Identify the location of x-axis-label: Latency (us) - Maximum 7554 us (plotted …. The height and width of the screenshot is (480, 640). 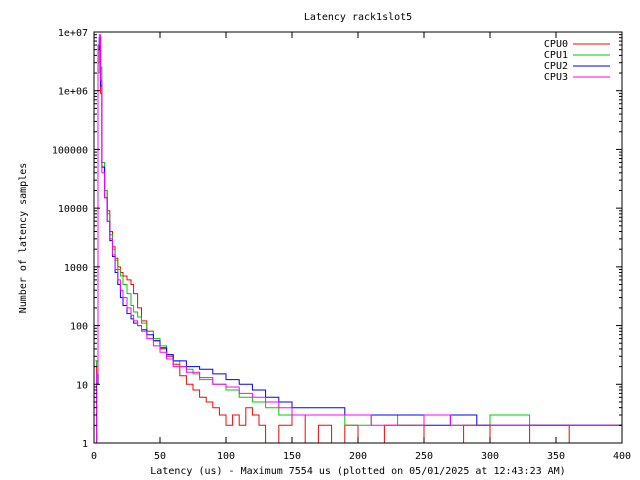
(357, 471).